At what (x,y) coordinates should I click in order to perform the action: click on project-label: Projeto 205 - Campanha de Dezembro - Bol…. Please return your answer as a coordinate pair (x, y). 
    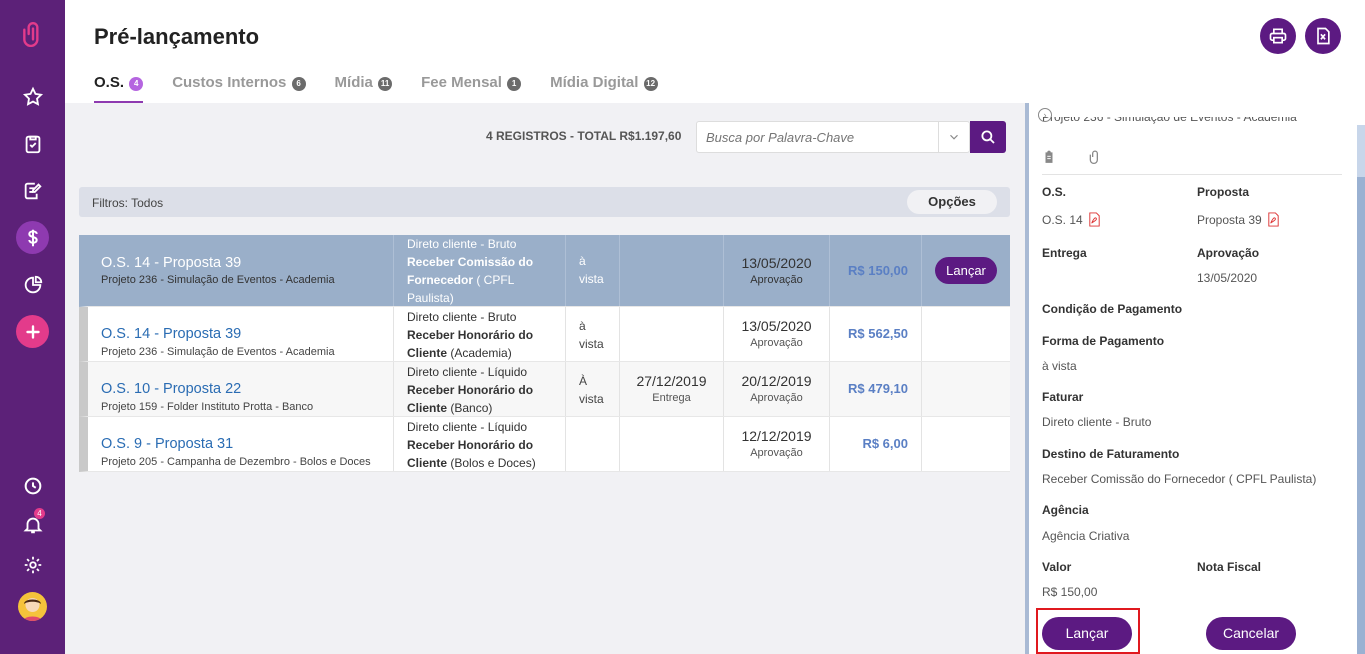
    Looking at the image, I should click on (236, 462).